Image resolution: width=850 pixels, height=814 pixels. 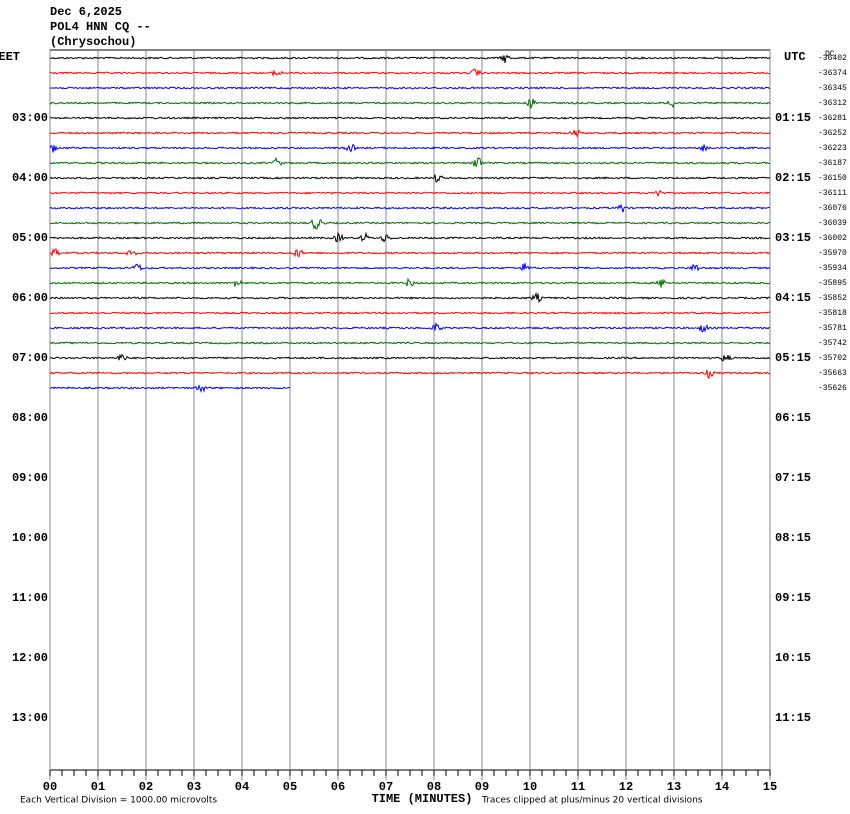 I want to click on right-zone: UTC, so click(x=795, y=57).